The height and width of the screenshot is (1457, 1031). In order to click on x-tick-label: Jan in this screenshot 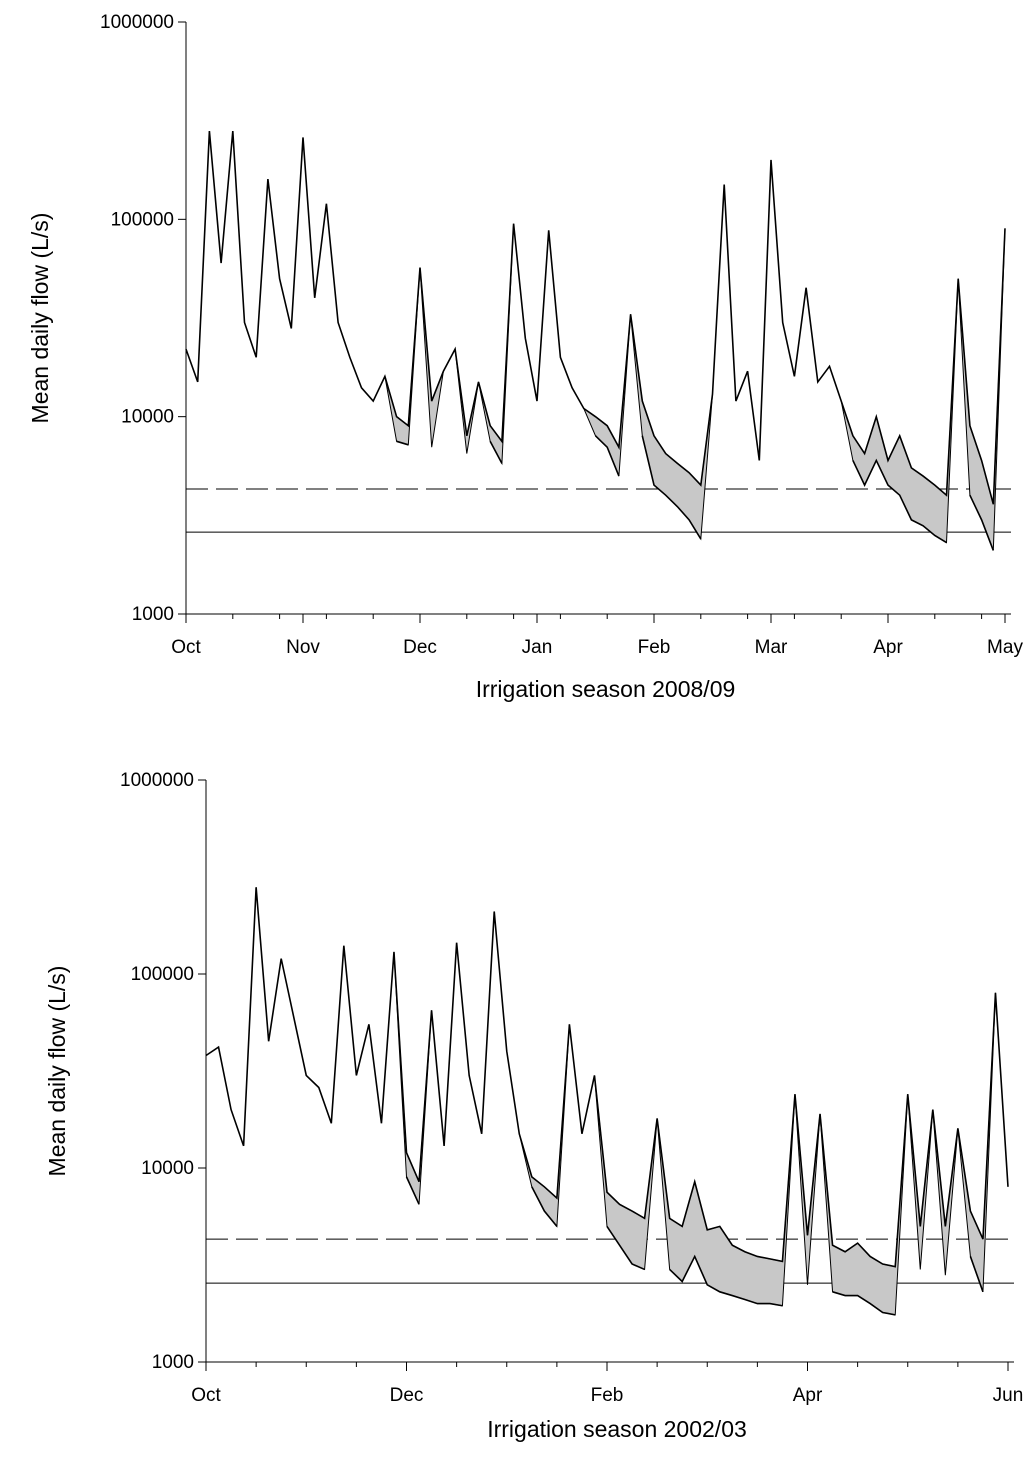, I will do `click(537, 647)`.